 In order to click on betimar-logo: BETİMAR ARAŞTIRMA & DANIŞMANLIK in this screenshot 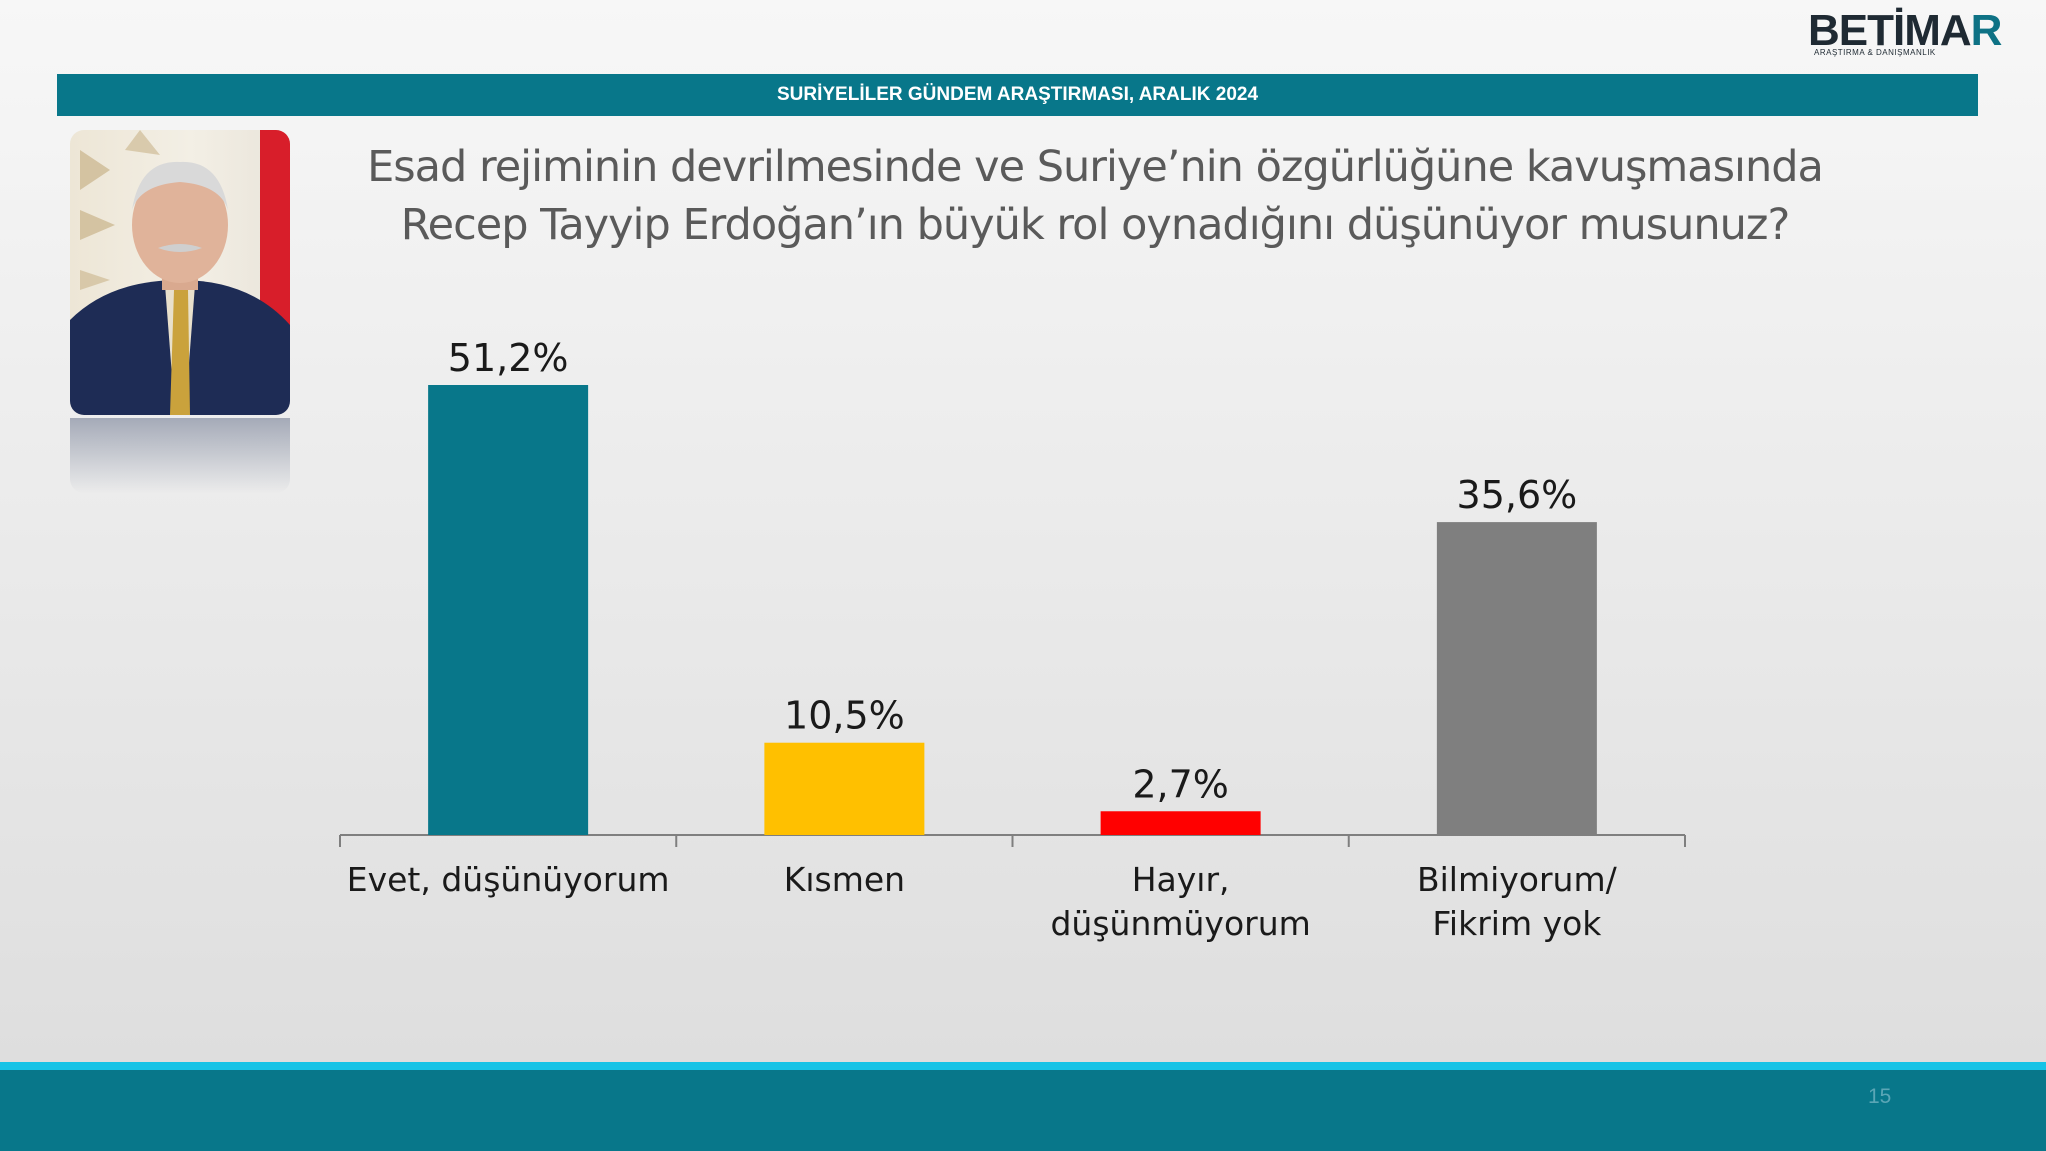, I will do `click(1923, 34)`.